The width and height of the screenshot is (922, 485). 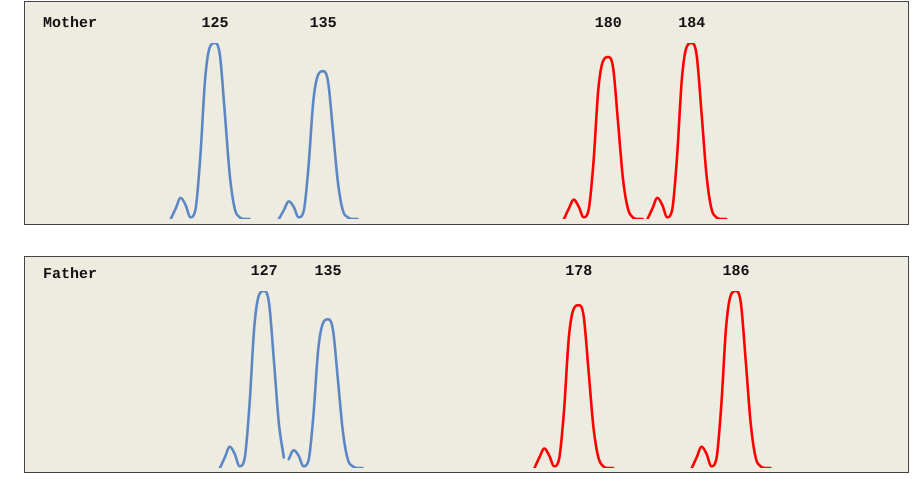 What do you see at coordinates (608, 23) in the screenshot?
I see `series-label: 180` at bounding box center [608, 23].